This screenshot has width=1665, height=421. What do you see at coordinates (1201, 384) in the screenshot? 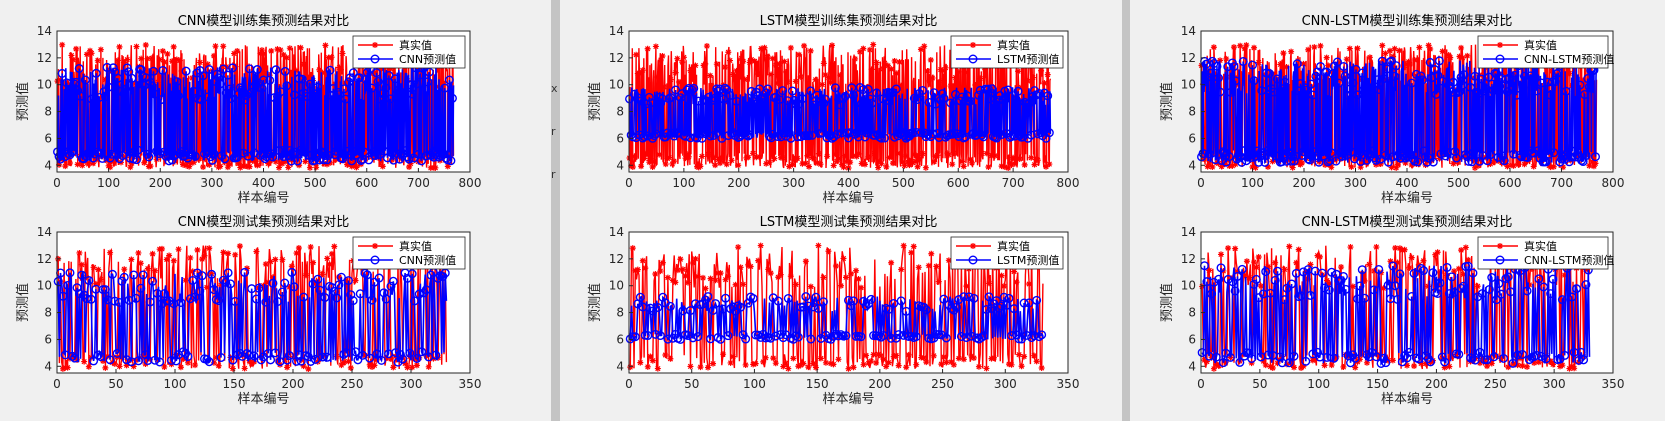
I see `x-tick-label: 0` at bounding box center [1201, 384].